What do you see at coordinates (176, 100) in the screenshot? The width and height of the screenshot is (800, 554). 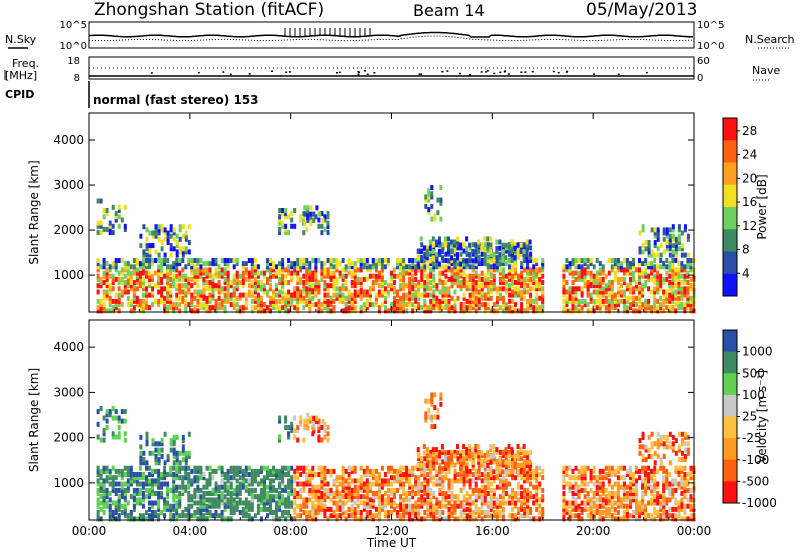 I see `cpid-text: normal (fast stereo) 153` at bounding box center [176, 100].